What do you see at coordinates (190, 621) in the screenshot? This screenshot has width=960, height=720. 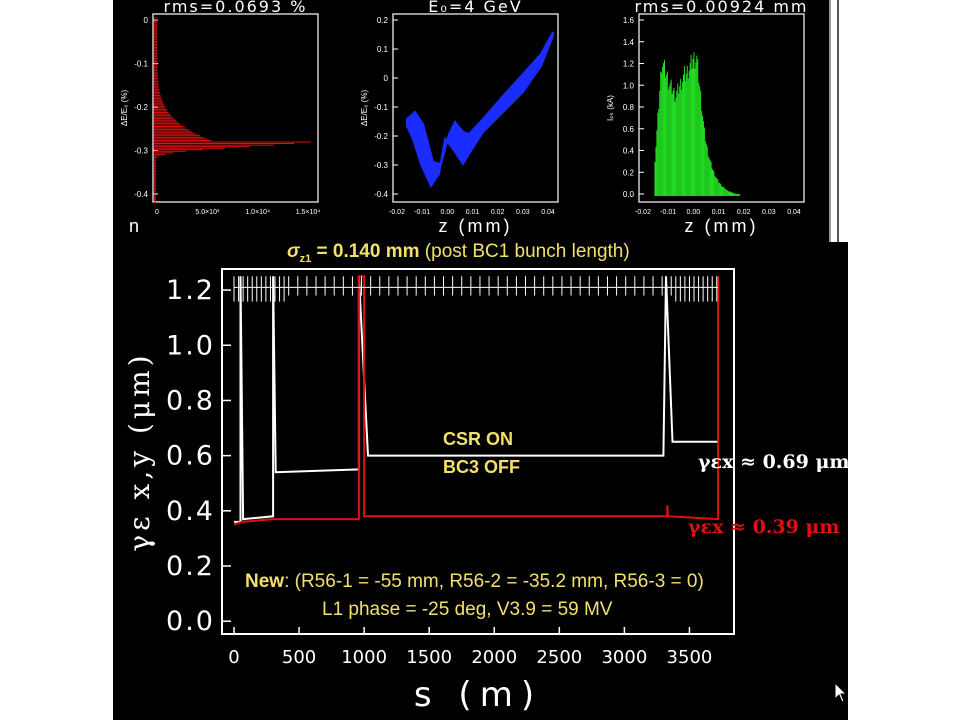 I see `y-tick-label: 0.0` at bounding box center [190, 621].